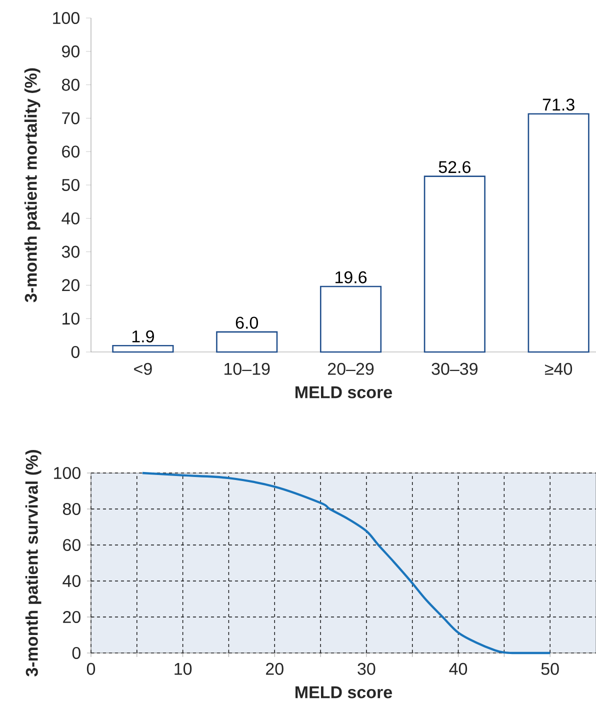  I want to click on data-label: 71.3, so click(558, 104).